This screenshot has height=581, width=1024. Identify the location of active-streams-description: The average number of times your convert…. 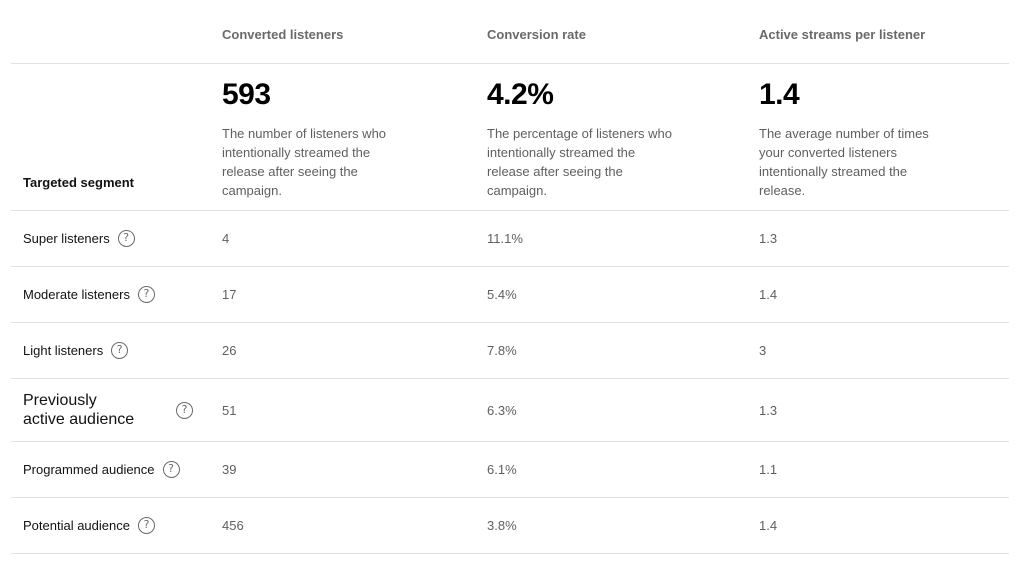
(844, 162).